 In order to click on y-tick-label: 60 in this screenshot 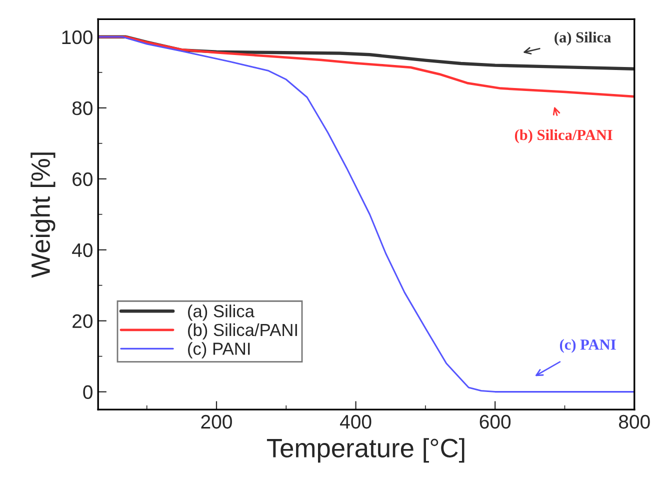, I will do `click(82, 179)`.